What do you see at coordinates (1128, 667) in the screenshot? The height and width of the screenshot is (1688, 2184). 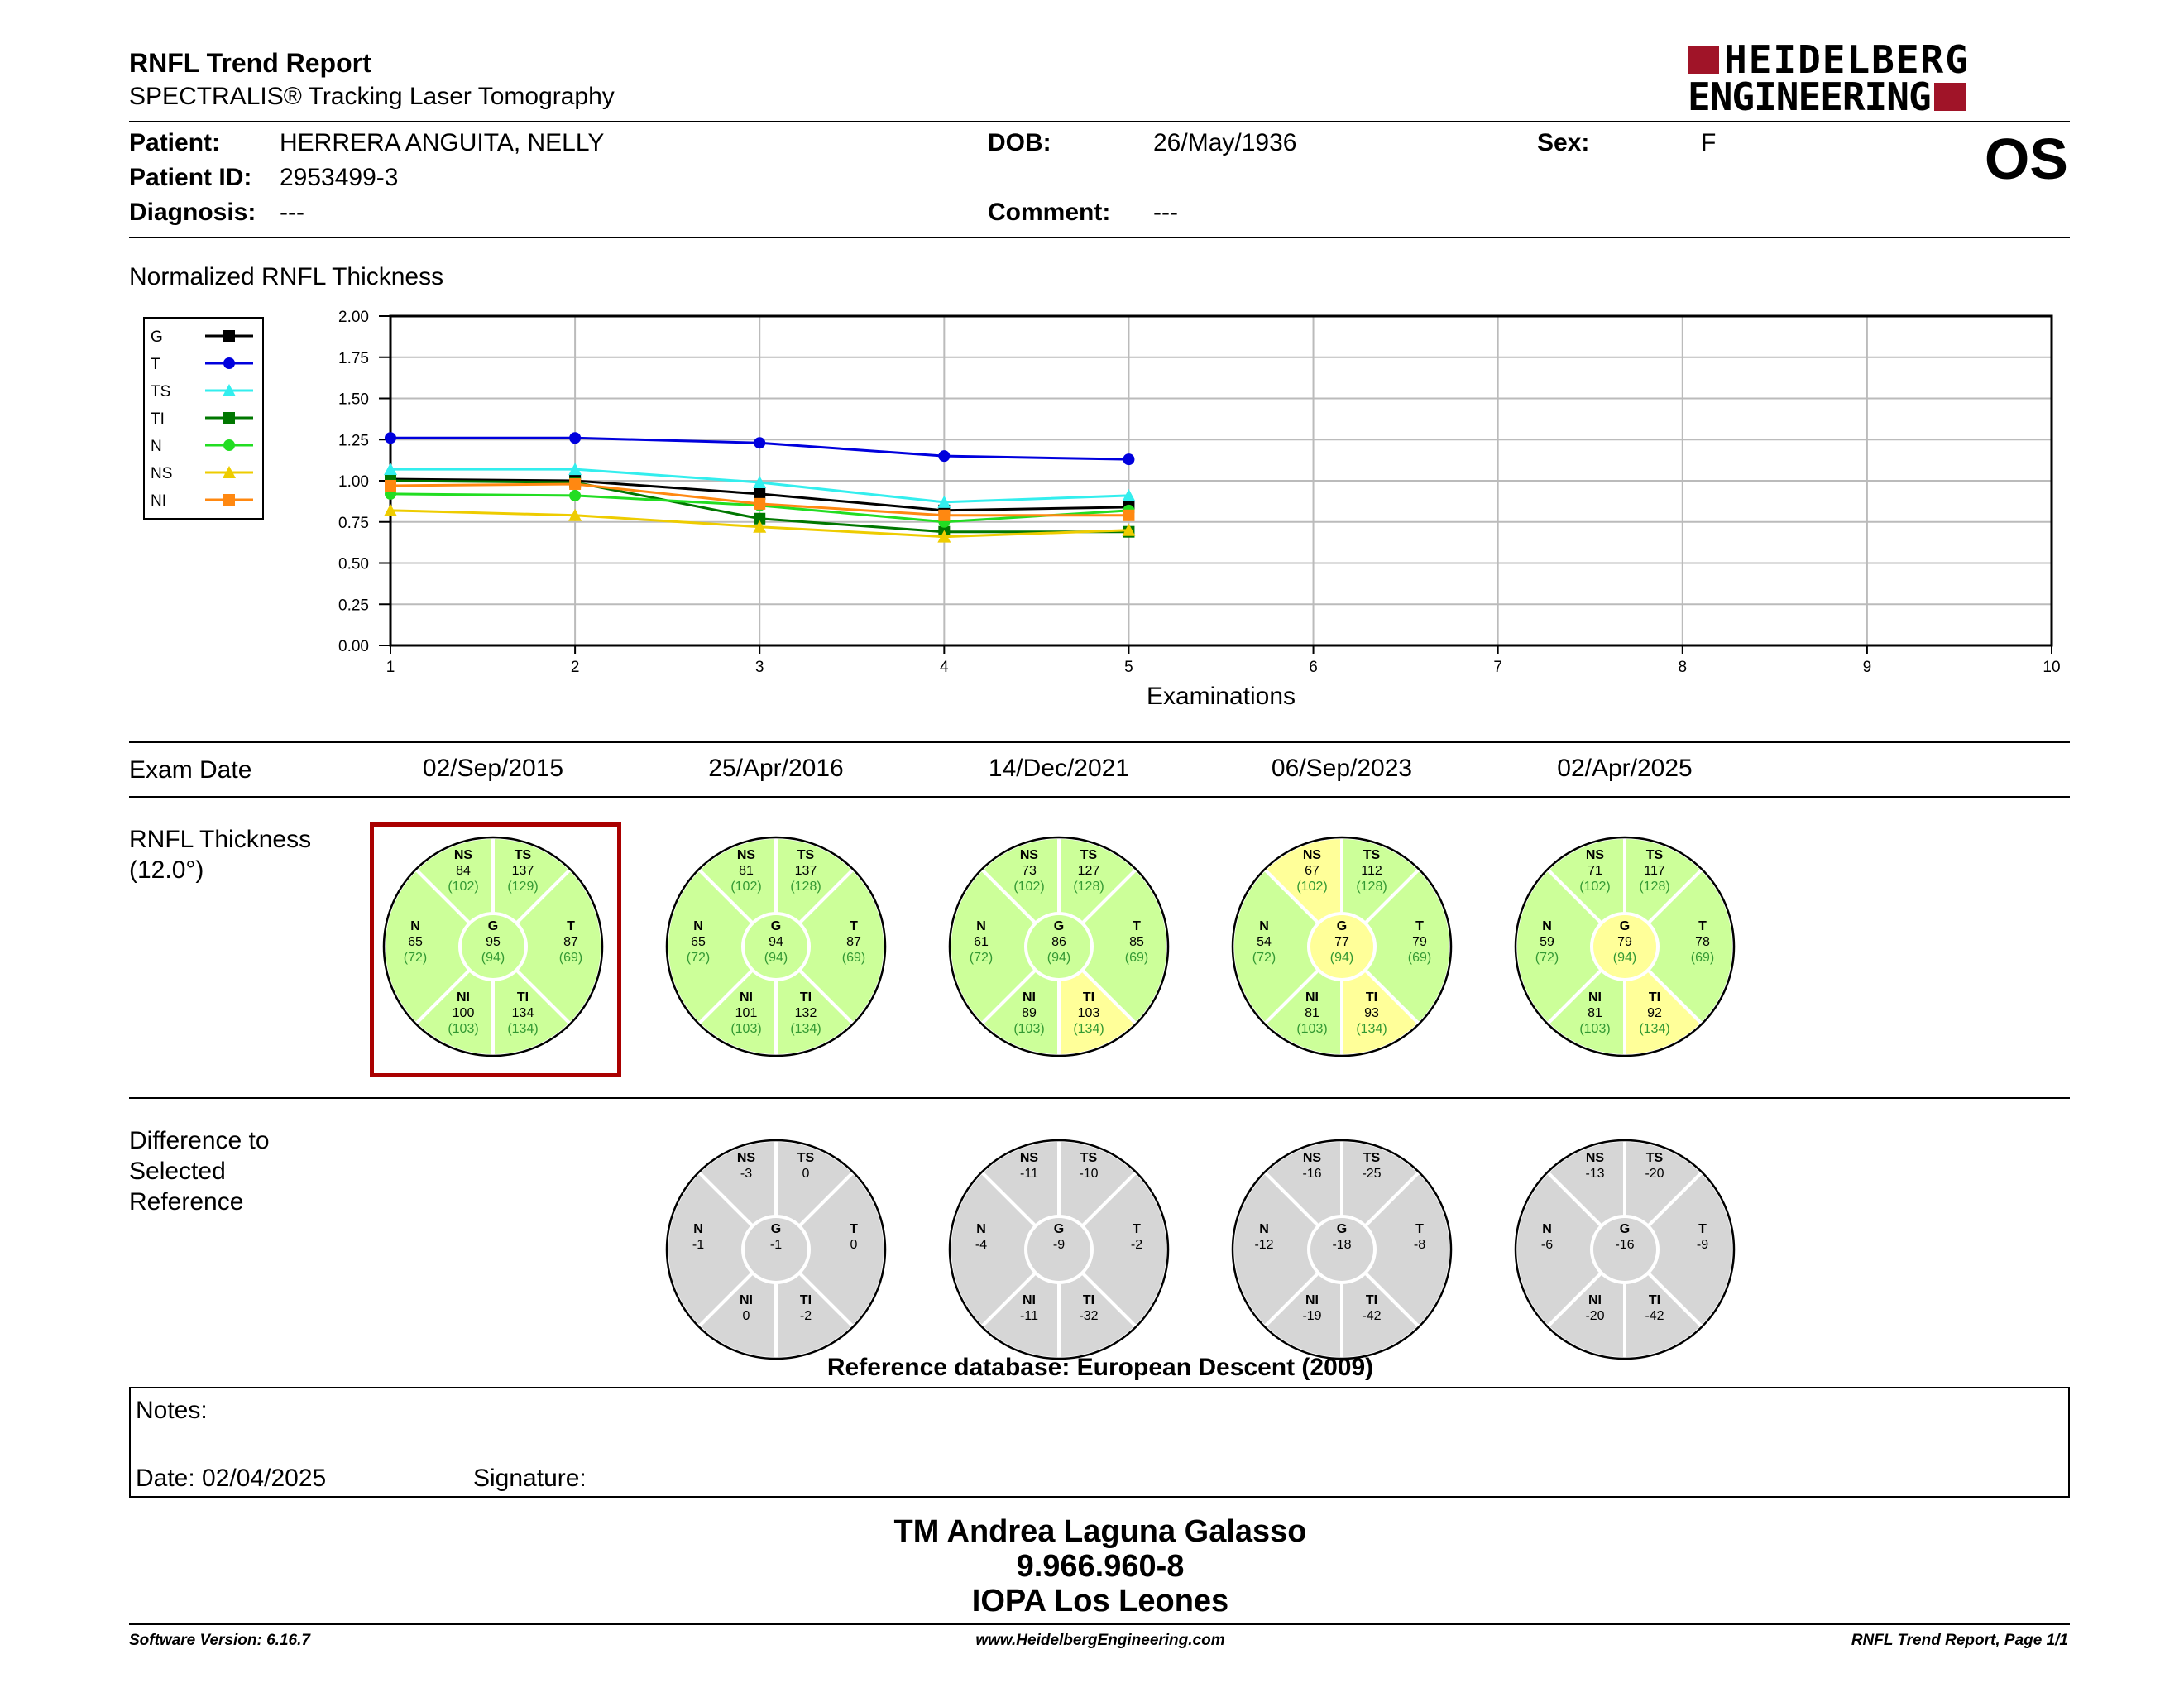 I see `x-tick-label: 5` at bounding box center [1128, 667].